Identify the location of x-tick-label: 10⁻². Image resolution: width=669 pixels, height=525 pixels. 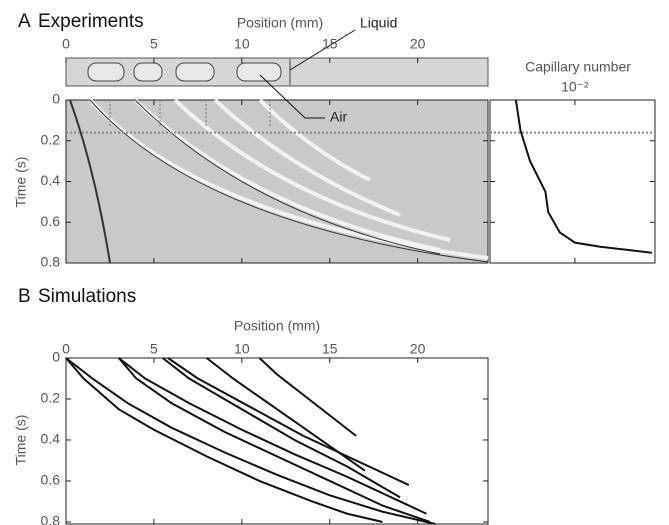
(575, 87).